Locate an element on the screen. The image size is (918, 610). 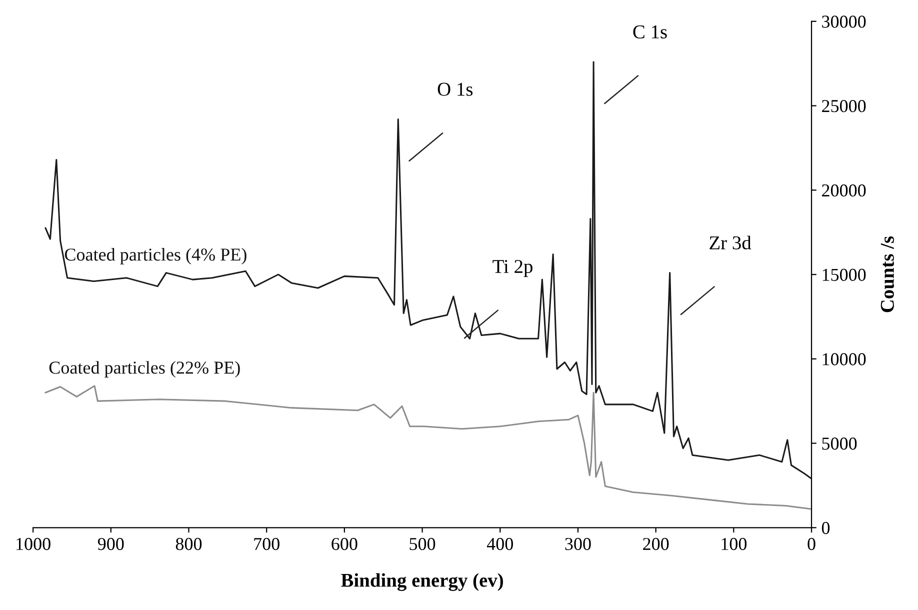
x-tick-label: 100 is located at coordinates (734, 544).